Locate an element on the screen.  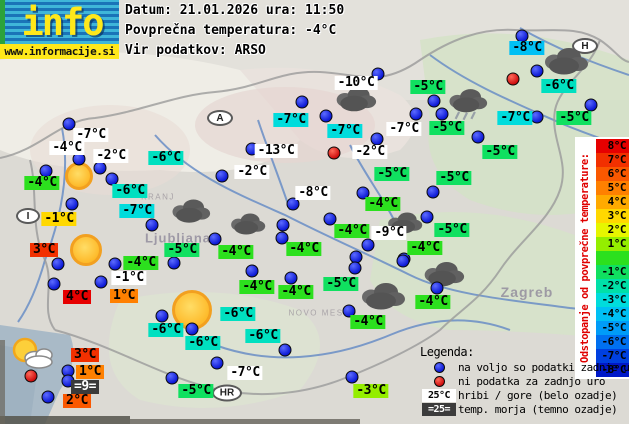
sun-icon is located at coordinates (86, 250).